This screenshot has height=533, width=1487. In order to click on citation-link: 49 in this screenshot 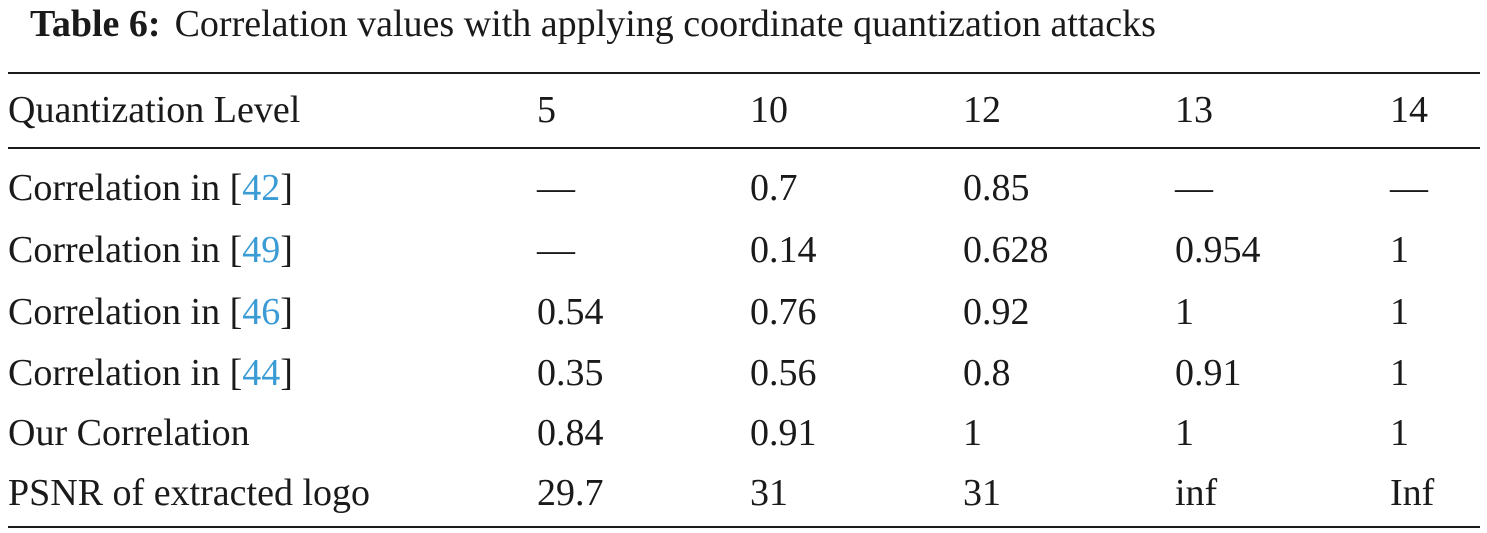, I will do `click(261, 250)`.